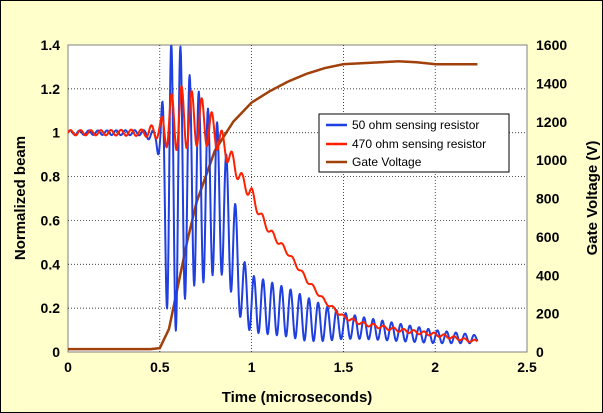 The height and width of the screenshot is (413, 603). What do you see at coordinates (51, 308) in the screenshot?
I see `y-tick-label: 0.2` at bounding box center [51, 308].